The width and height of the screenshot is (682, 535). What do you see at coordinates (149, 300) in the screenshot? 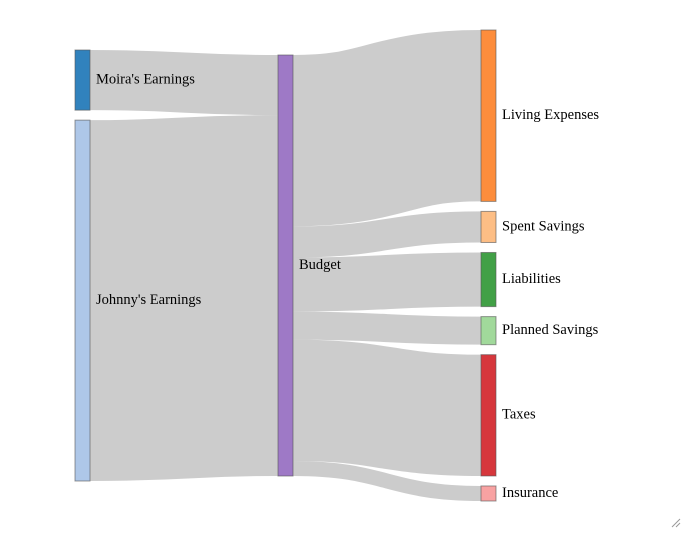
I see `node-label: Johnny's Earnings` at bounding box center [149, 300].